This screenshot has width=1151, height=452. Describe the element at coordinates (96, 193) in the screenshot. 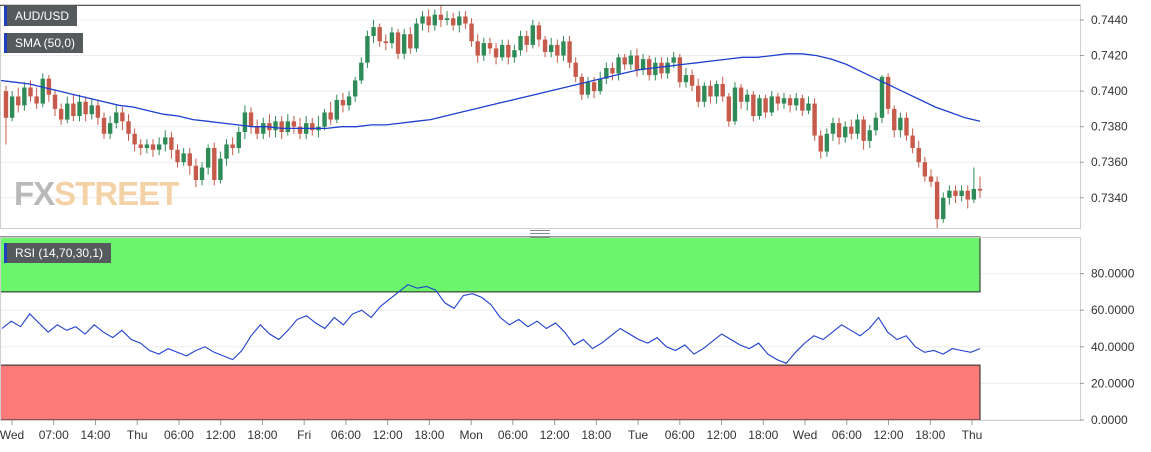

I see `svg-text: FXSTREET` at that location.